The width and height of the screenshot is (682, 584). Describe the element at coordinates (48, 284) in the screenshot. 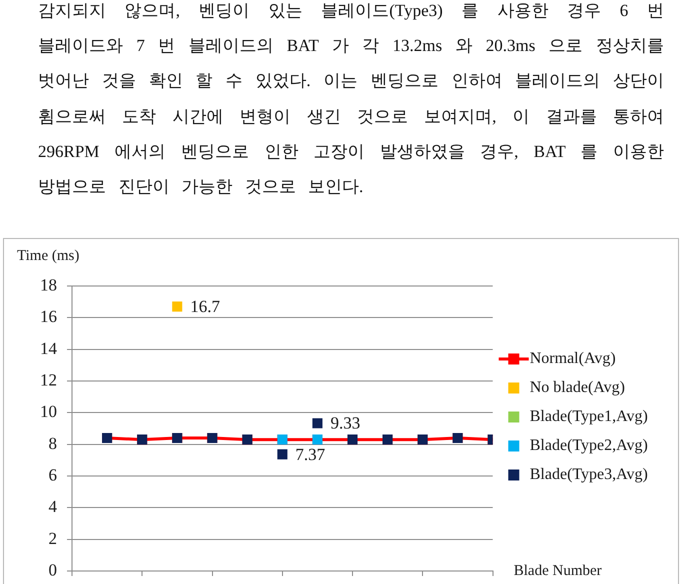

I see `y-tick-label: 18` at that location.